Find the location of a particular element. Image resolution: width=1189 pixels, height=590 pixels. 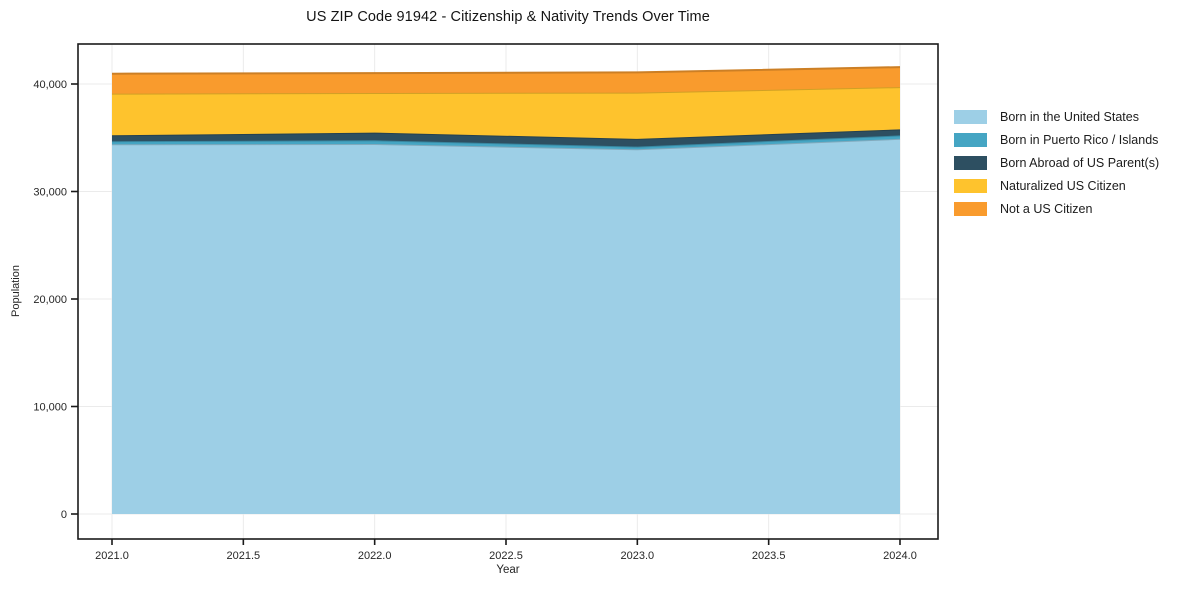

x-tick-label: 2024.0 is located at coordinates (900, 556).